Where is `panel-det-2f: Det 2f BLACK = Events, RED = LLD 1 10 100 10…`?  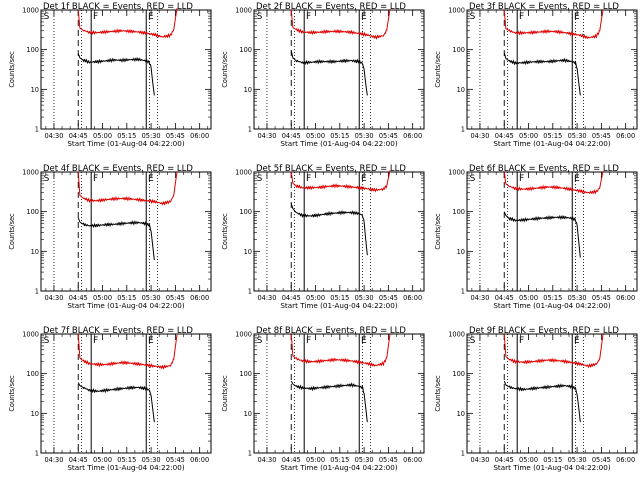
panel-det-2f: Det 2f BLACK = Events, RED = LLD 1 10 100 10… is located at coordinates (323, 75).